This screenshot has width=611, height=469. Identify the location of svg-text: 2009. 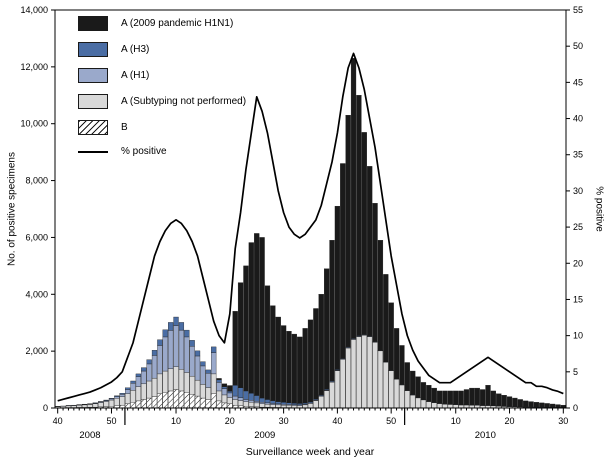
(264, 435).